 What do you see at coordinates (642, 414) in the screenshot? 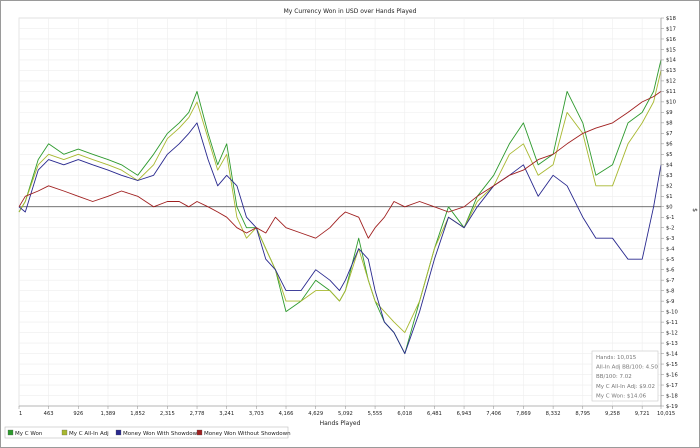
I see `x-tick-label: 9,721` at bounding box center [642, 414].